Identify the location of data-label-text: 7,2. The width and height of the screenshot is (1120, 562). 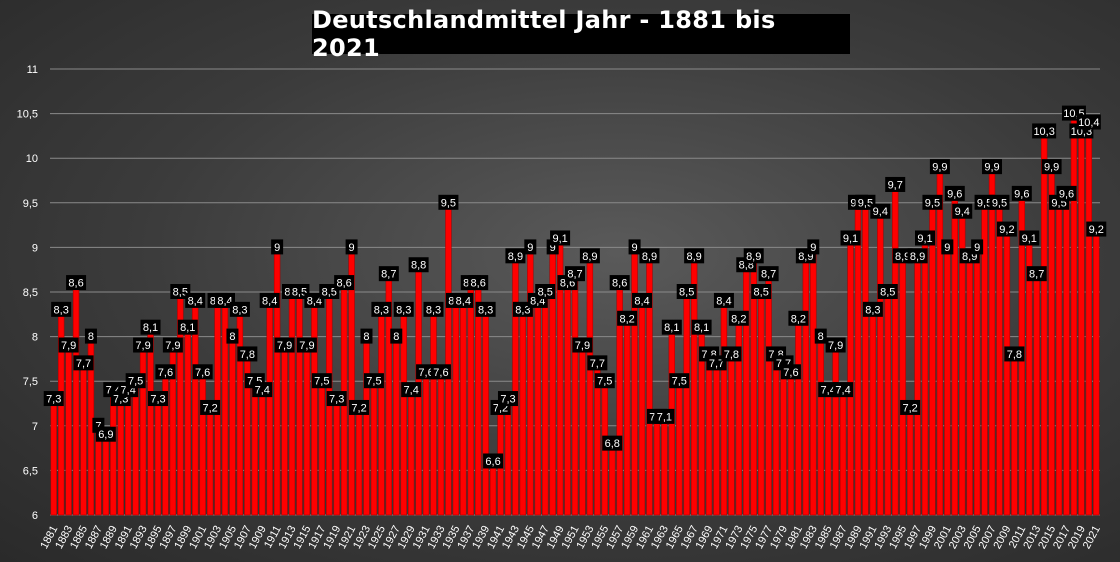
(358, 408).